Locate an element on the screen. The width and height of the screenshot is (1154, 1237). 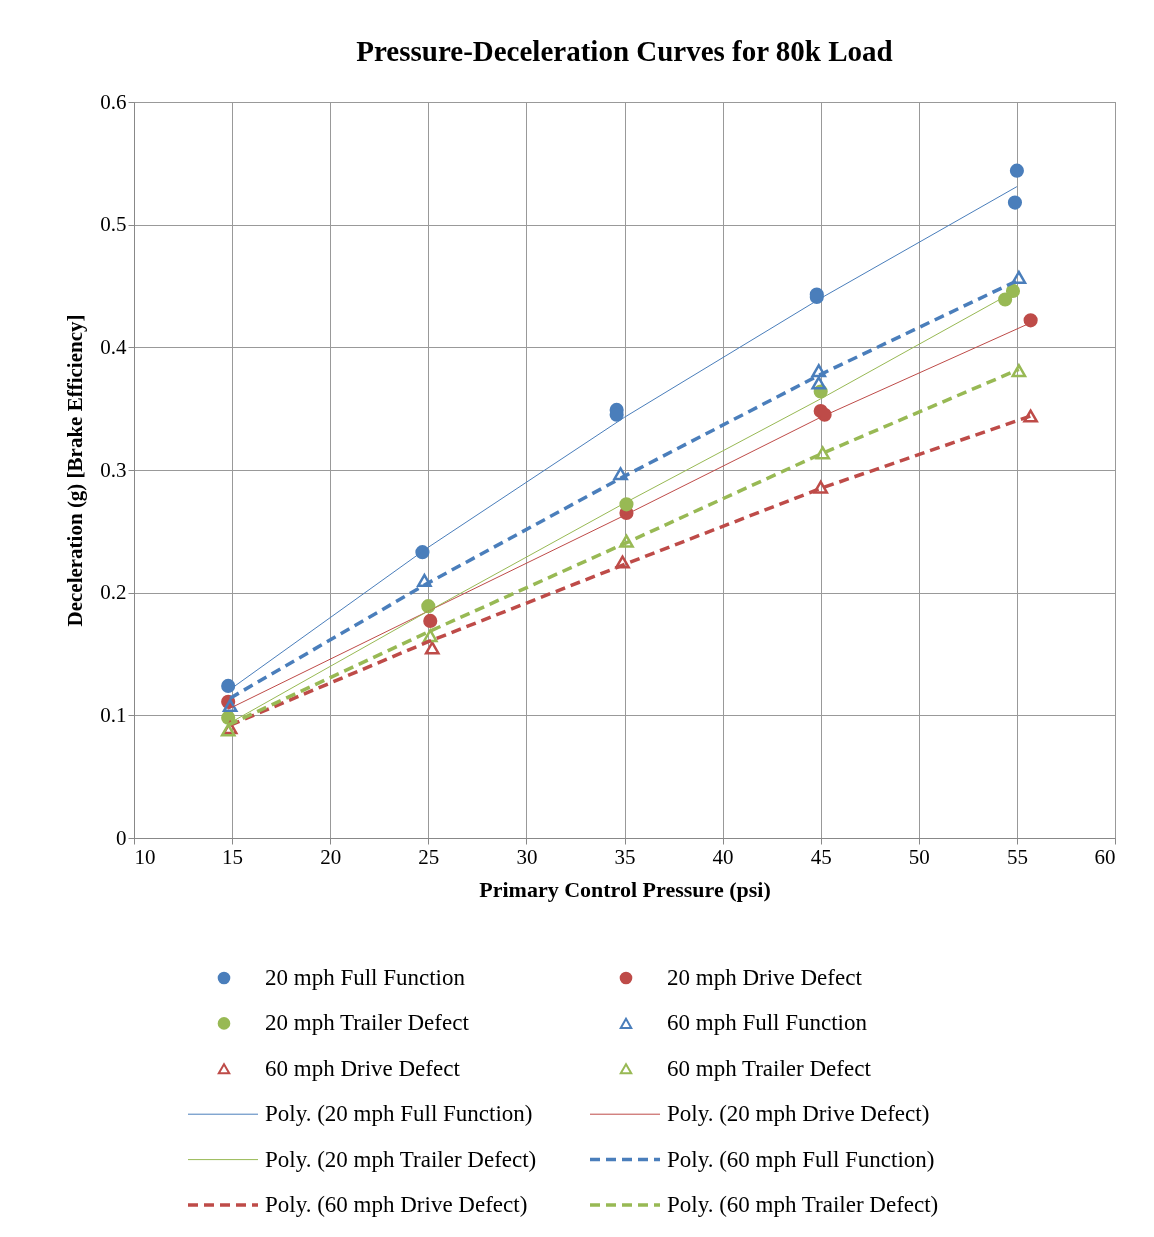
legend-label: 60 mph Trailer Defect is located at coordinates (769, 1068).